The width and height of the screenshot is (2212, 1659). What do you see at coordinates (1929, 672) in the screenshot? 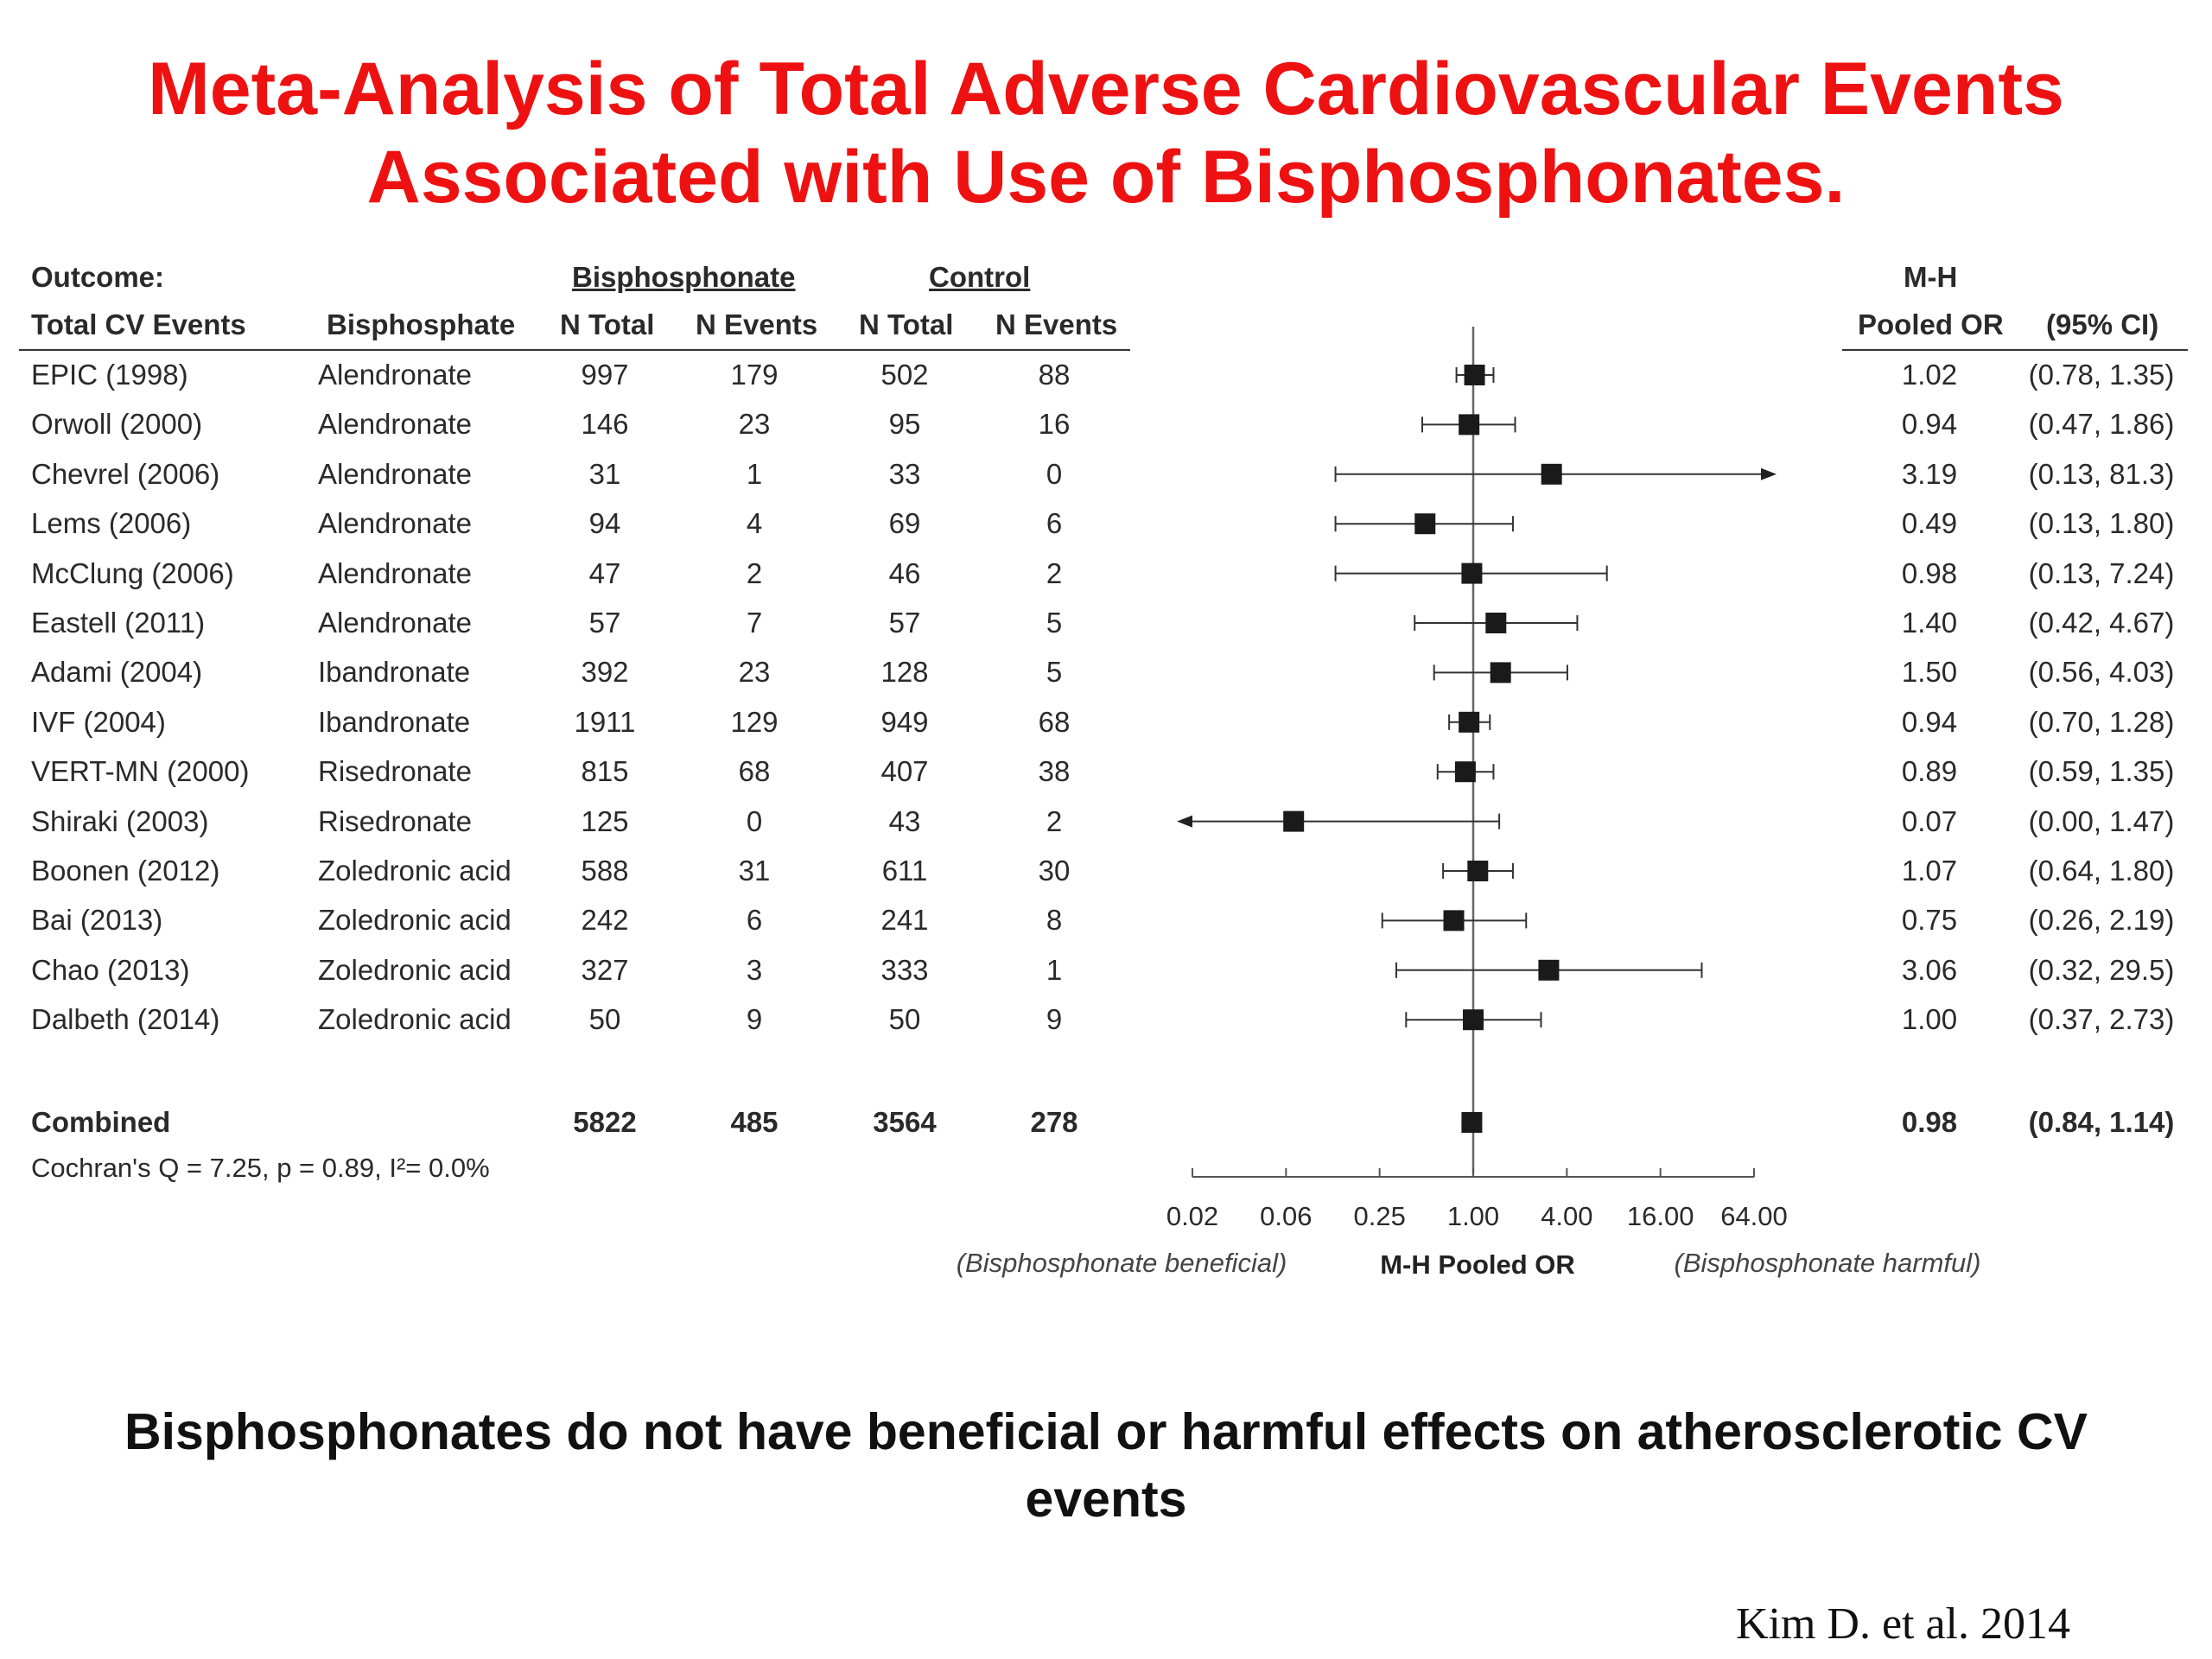
I see `row-or: 1.50` at bounding box center [1929, 672].